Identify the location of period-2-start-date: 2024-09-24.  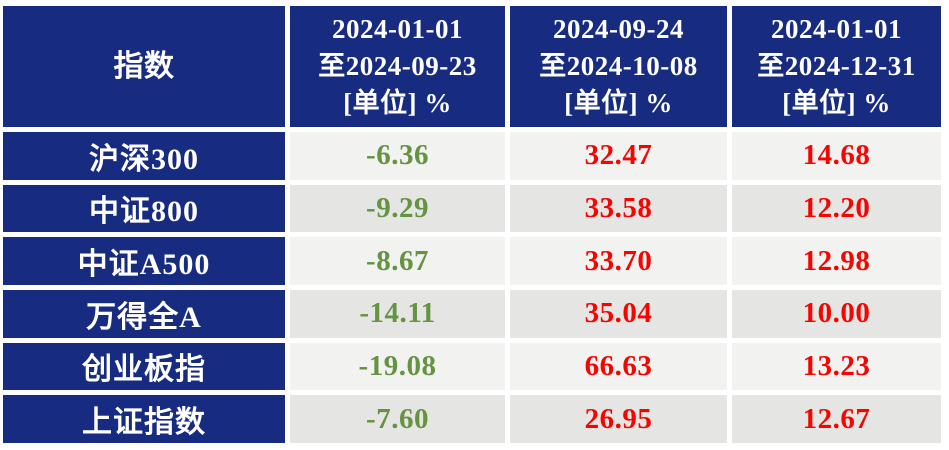
(618, 29).